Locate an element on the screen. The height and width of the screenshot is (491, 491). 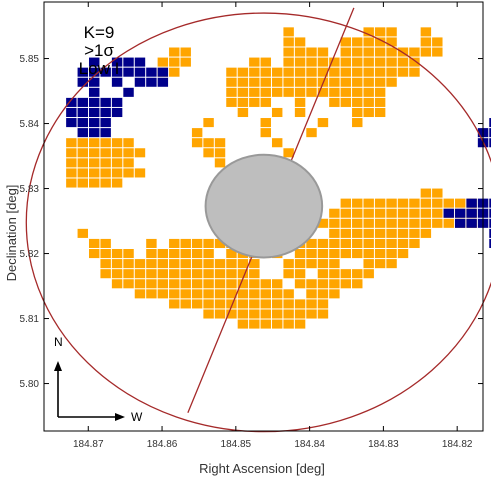
annotation-line-k: K=9 is located at coordinates (99, 32).